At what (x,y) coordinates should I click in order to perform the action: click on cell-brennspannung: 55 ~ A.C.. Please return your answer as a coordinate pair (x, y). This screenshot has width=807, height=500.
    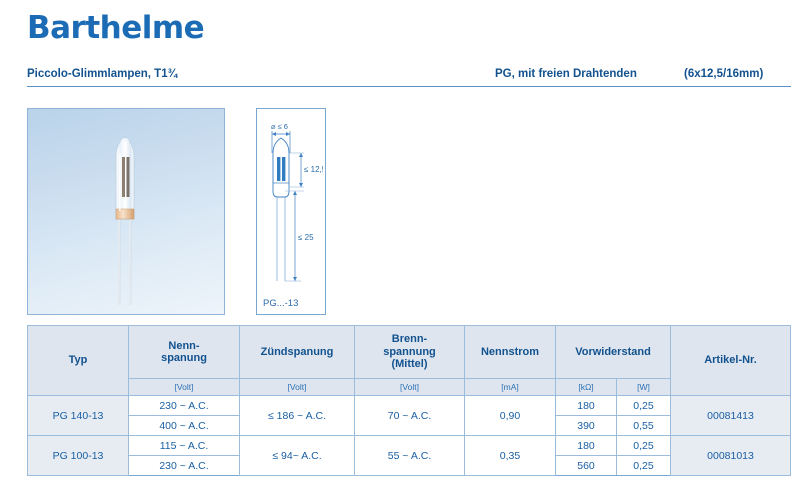
    Looking at the image, I should click on (409, 455).